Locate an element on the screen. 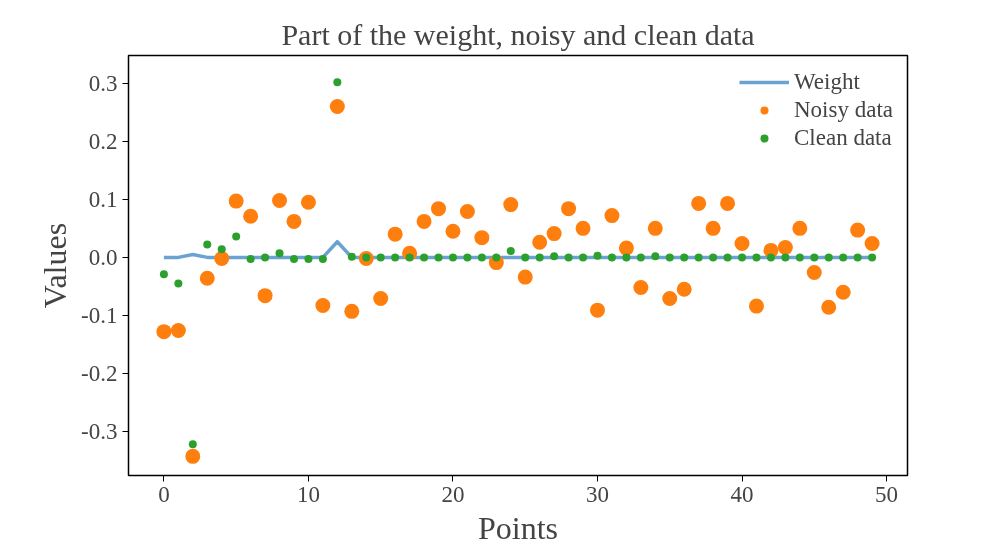 This screenshot has width=1007, height=550. x-tick-label: 10 is located at coordinates (308, 494).